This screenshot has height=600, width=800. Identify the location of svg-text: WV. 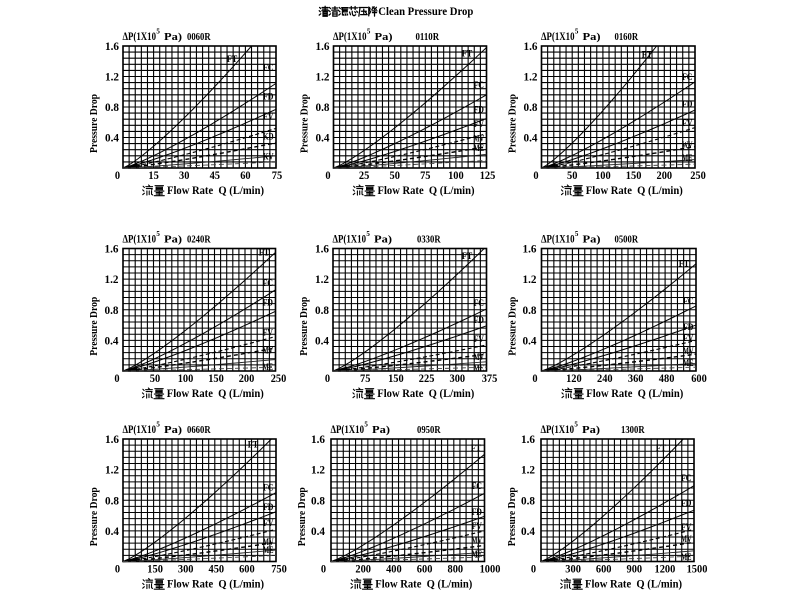
(687, 146).